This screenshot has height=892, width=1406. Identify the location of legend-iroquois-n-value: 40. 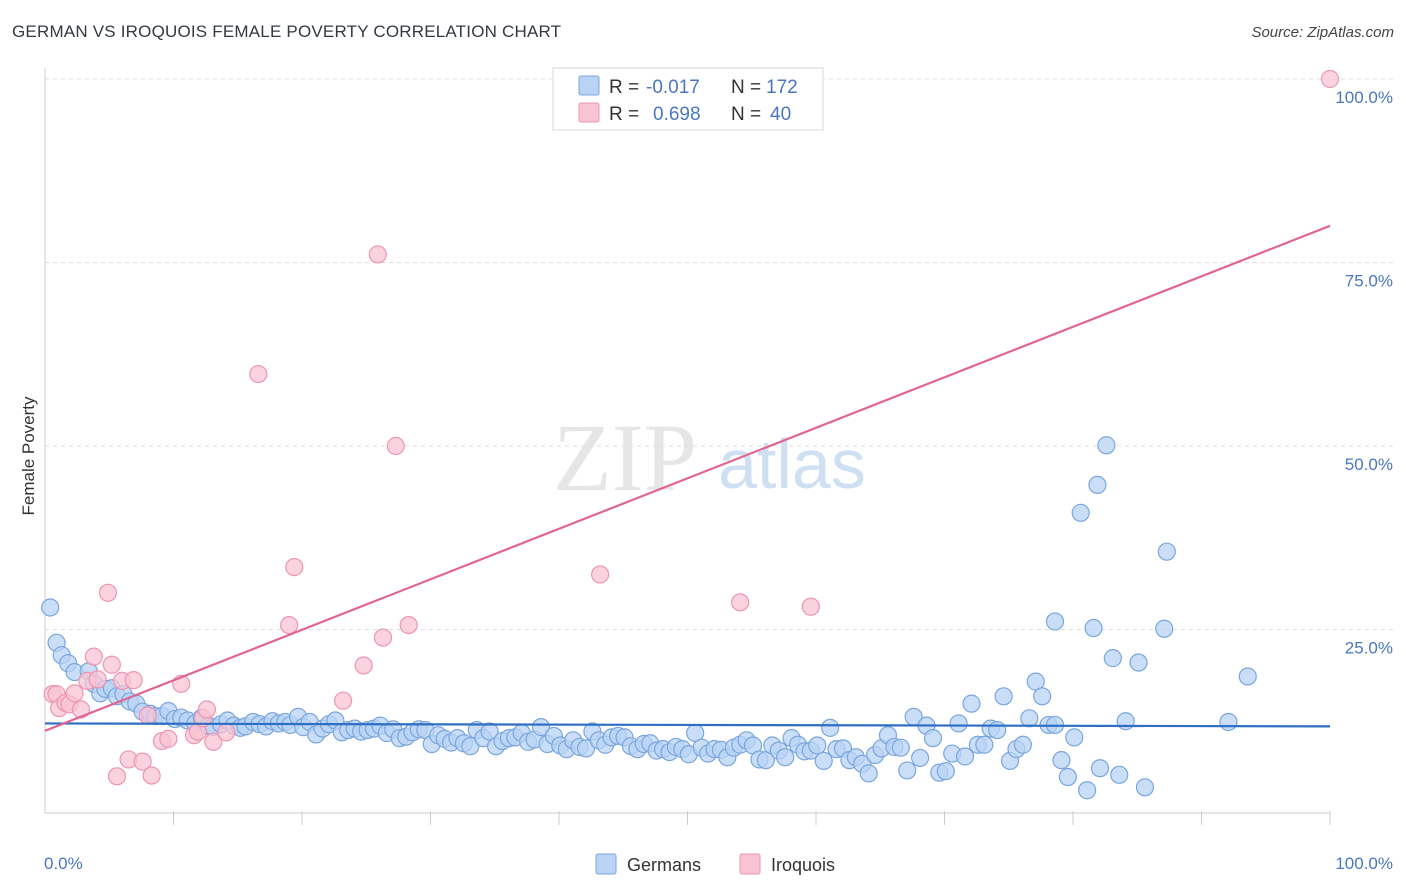
(780, 114).